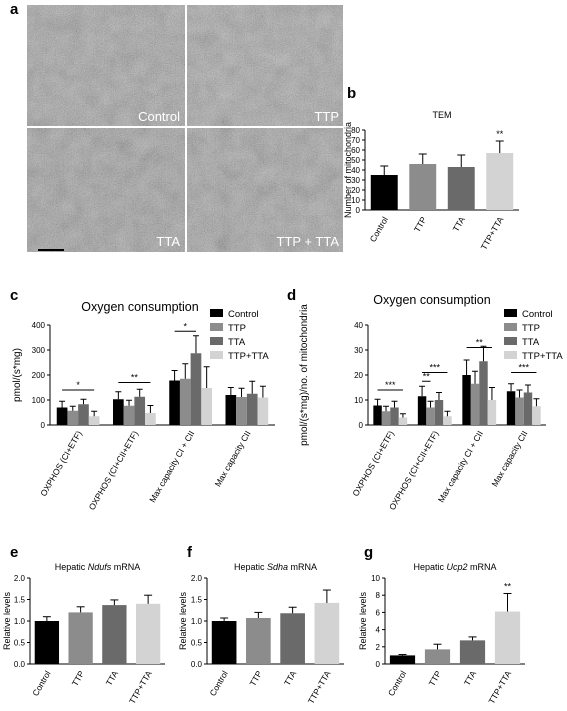  Describe the element at coordinates (265, 65) in the screenshot. I see `micrograph-ttp: TTP` at that location.